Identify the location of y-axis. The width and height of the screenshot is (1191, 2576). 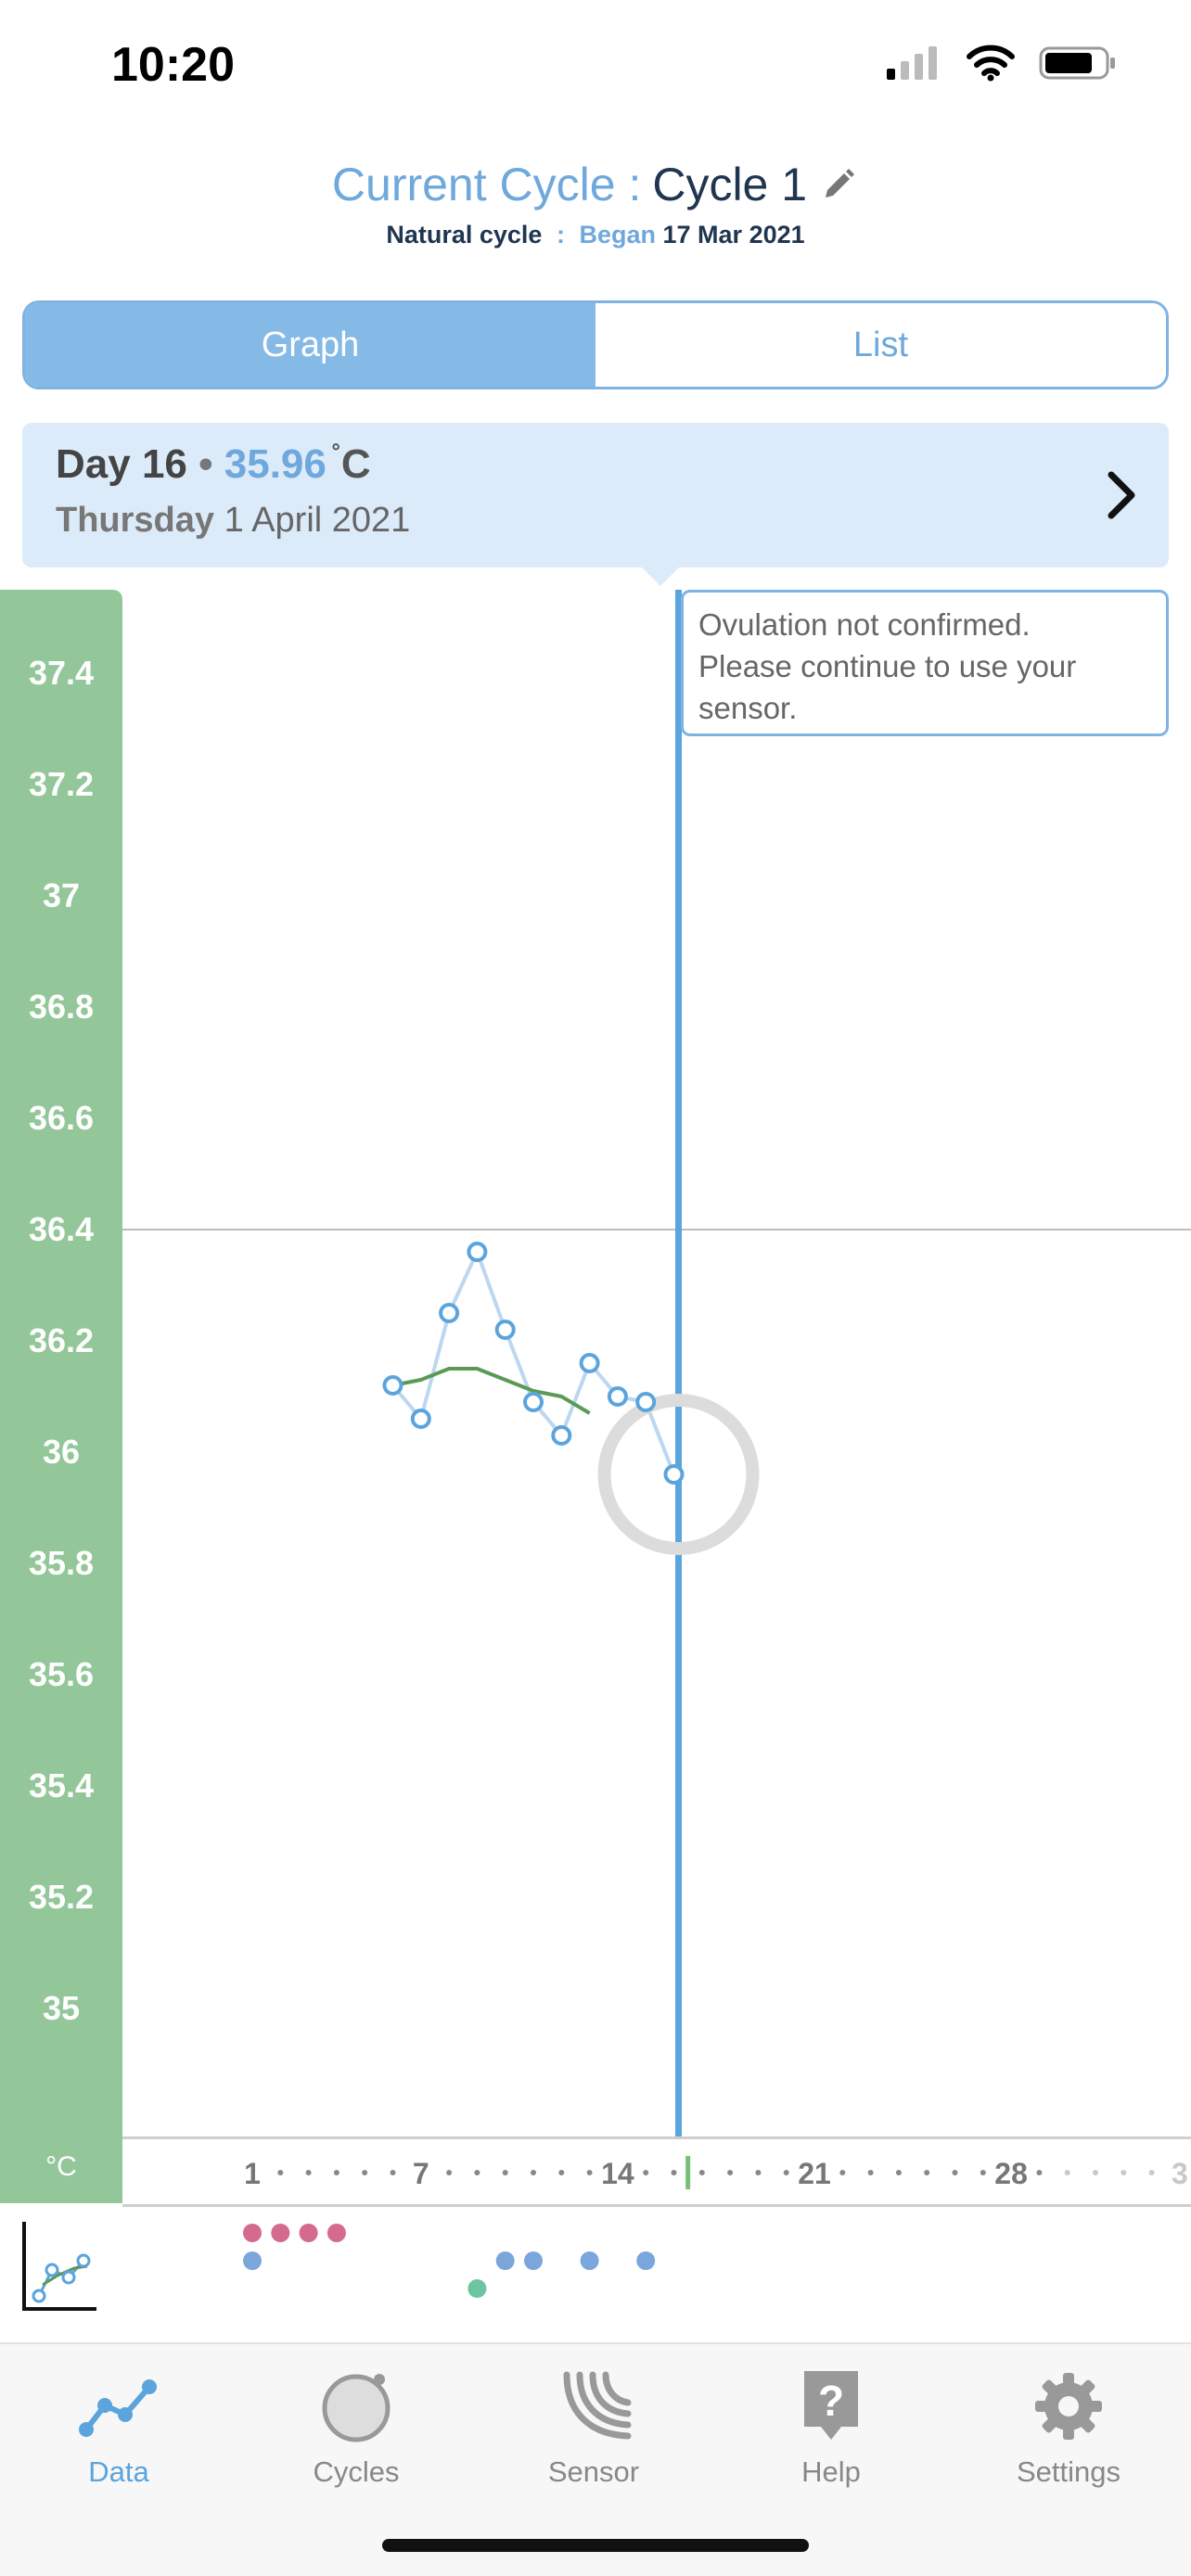
(61, 1397).